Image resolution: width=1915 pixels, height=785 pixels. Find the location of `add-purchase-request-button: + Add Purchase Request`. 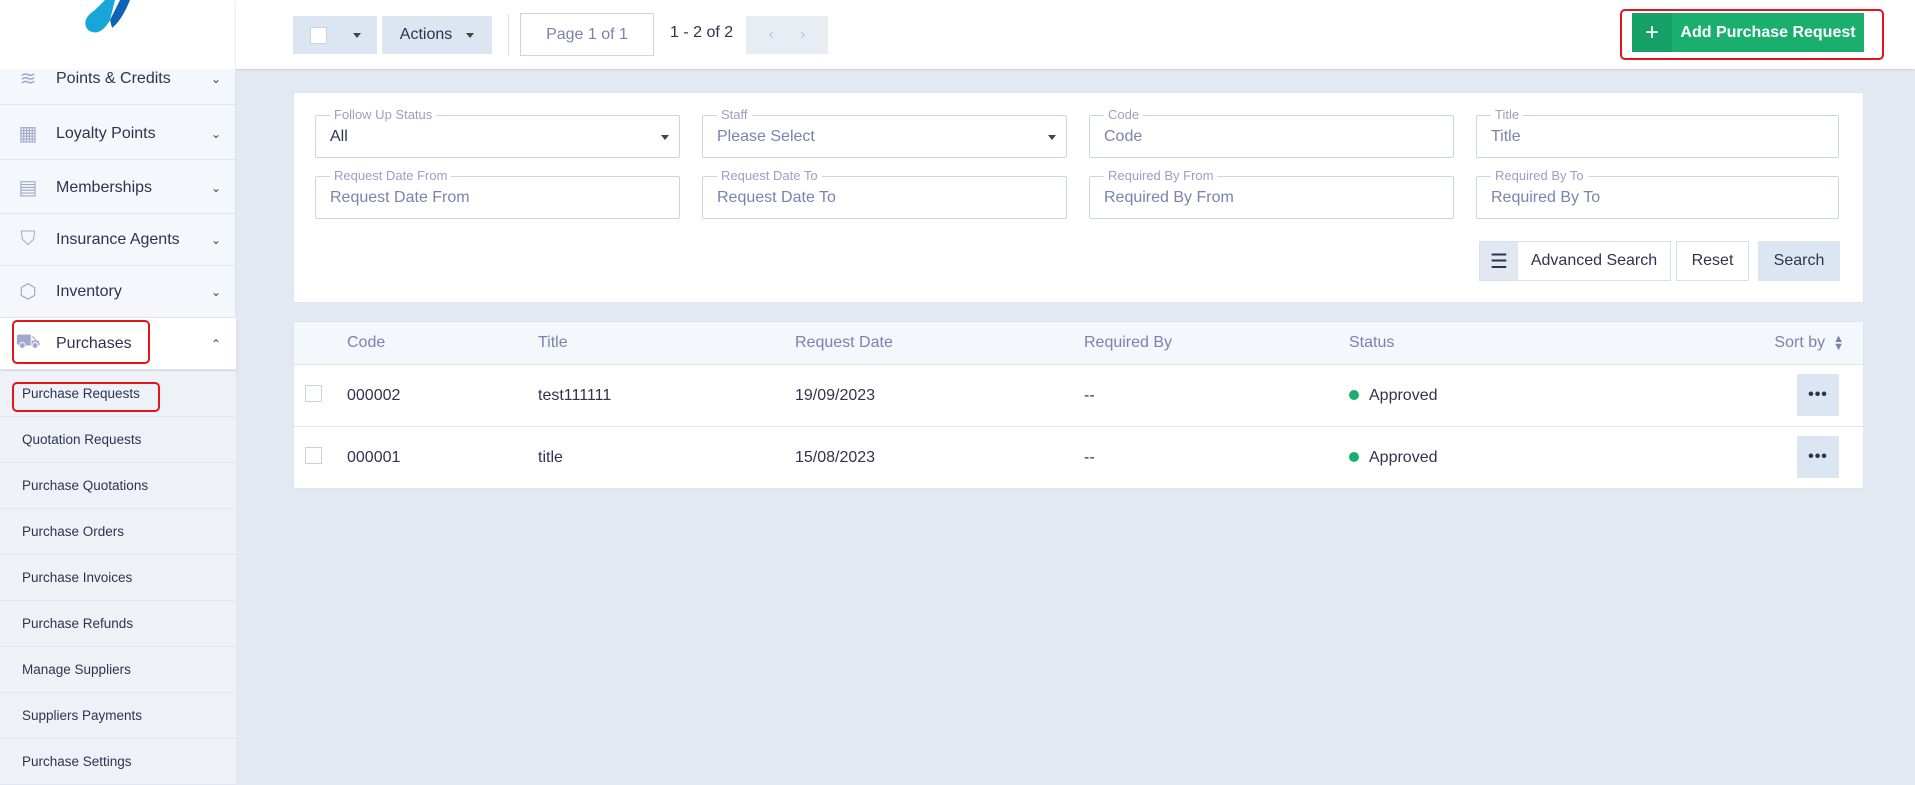

add-purchase-request-button: + Add Purchase Request is located at coordinates (1748, 32).